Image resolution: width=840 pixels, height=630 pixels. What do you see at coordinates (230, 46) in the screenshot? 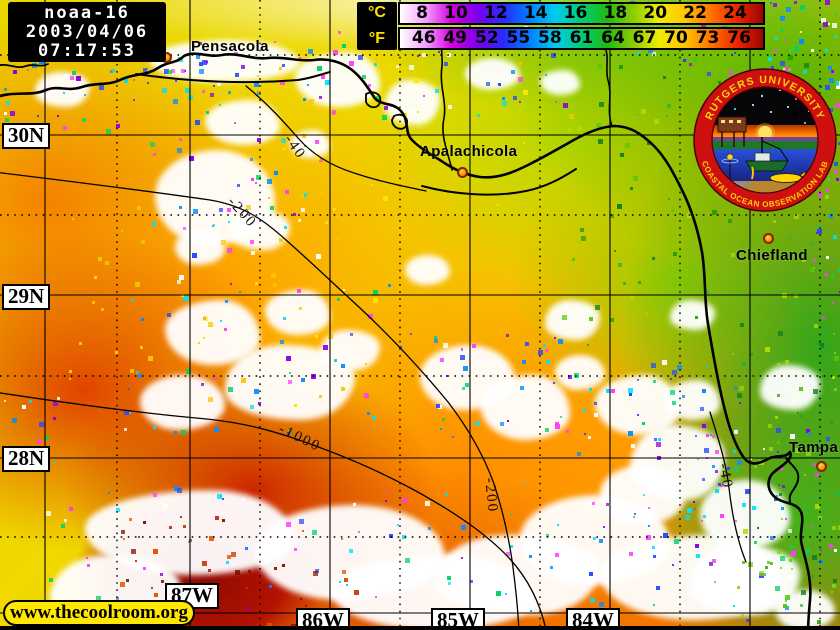
I see `city-label-pensacola: Pensacola` at bounding box center [230, 46].